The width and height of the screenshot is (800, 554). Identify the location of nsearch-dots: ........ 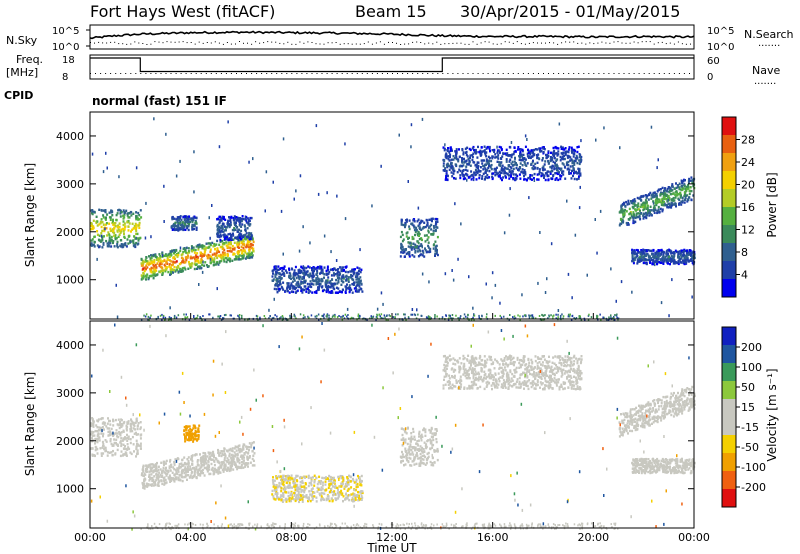
(769, 43).